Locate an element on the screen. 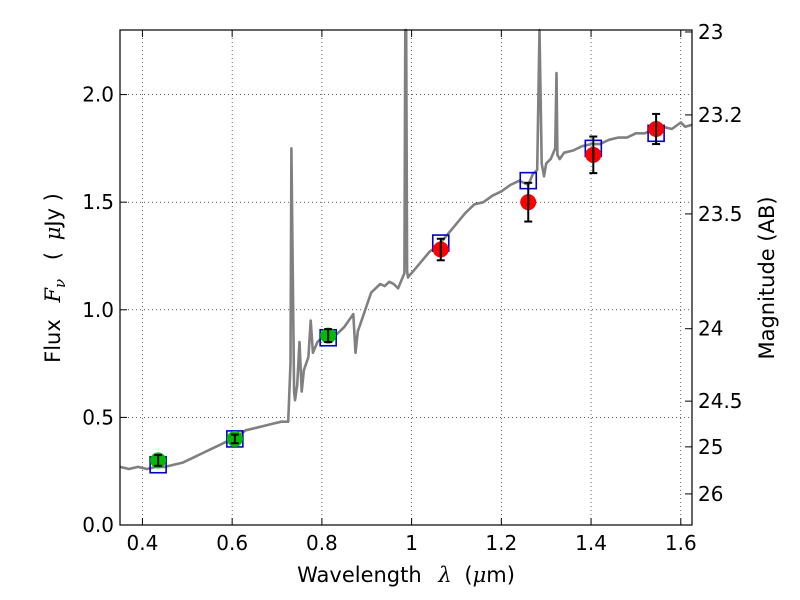  y-tick-label: 1.5 is located at coordinates (98, 202).